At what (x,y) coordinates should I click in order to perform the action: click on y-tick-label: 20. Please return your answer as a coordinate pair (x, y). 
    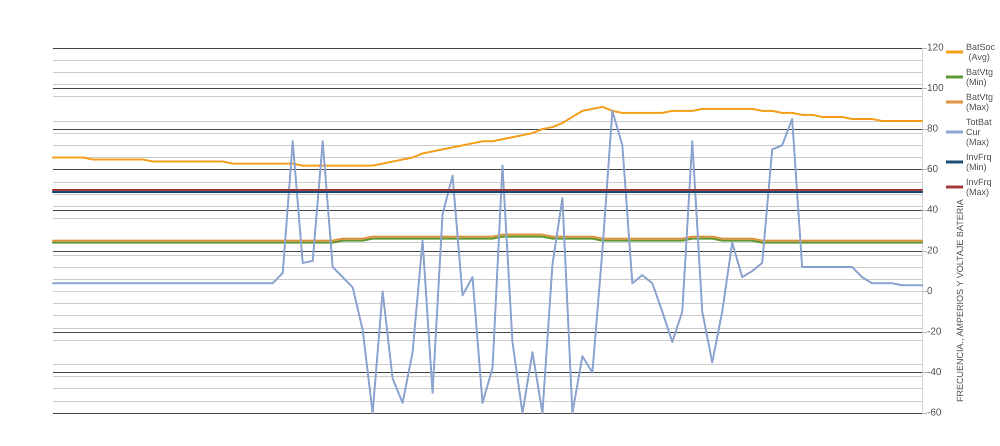
    Looking at the image, I should click on (933, 250).